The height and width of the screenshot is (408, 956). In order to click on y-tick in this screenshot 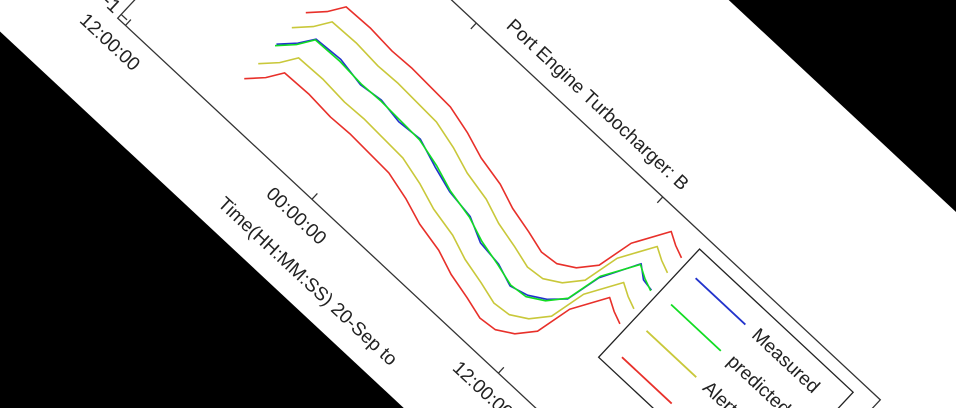, I will do `click(124, 17)`.